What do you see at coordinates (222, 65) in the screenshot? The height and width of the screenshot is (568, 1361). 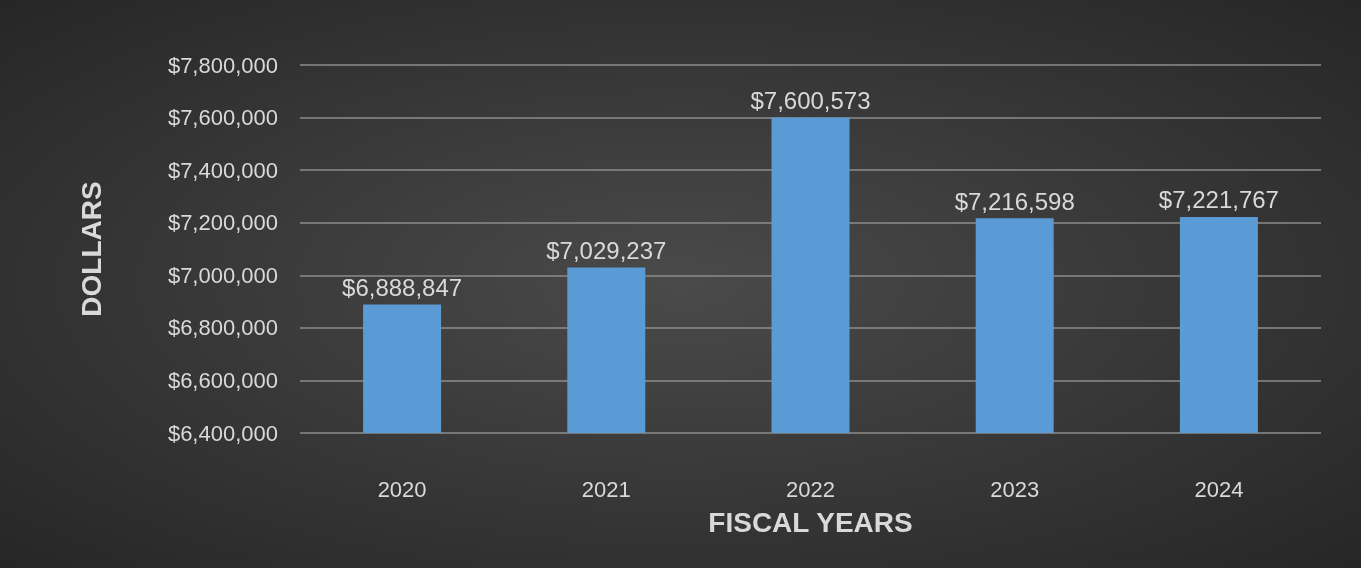 I see `y-tick-label: $7,800,000` at bounding box center [222, 65].